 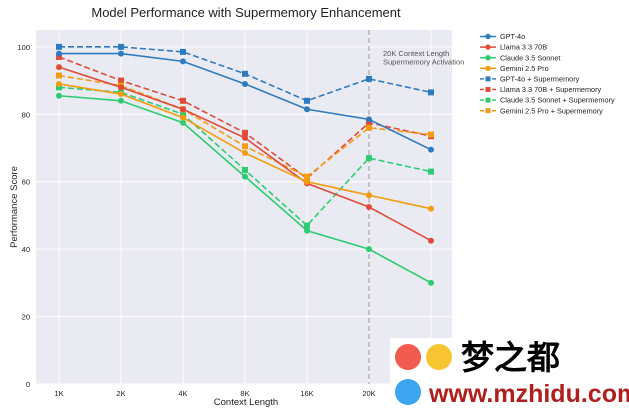 I want to click on y-tick-label: 80, so click(x=26, y=114).